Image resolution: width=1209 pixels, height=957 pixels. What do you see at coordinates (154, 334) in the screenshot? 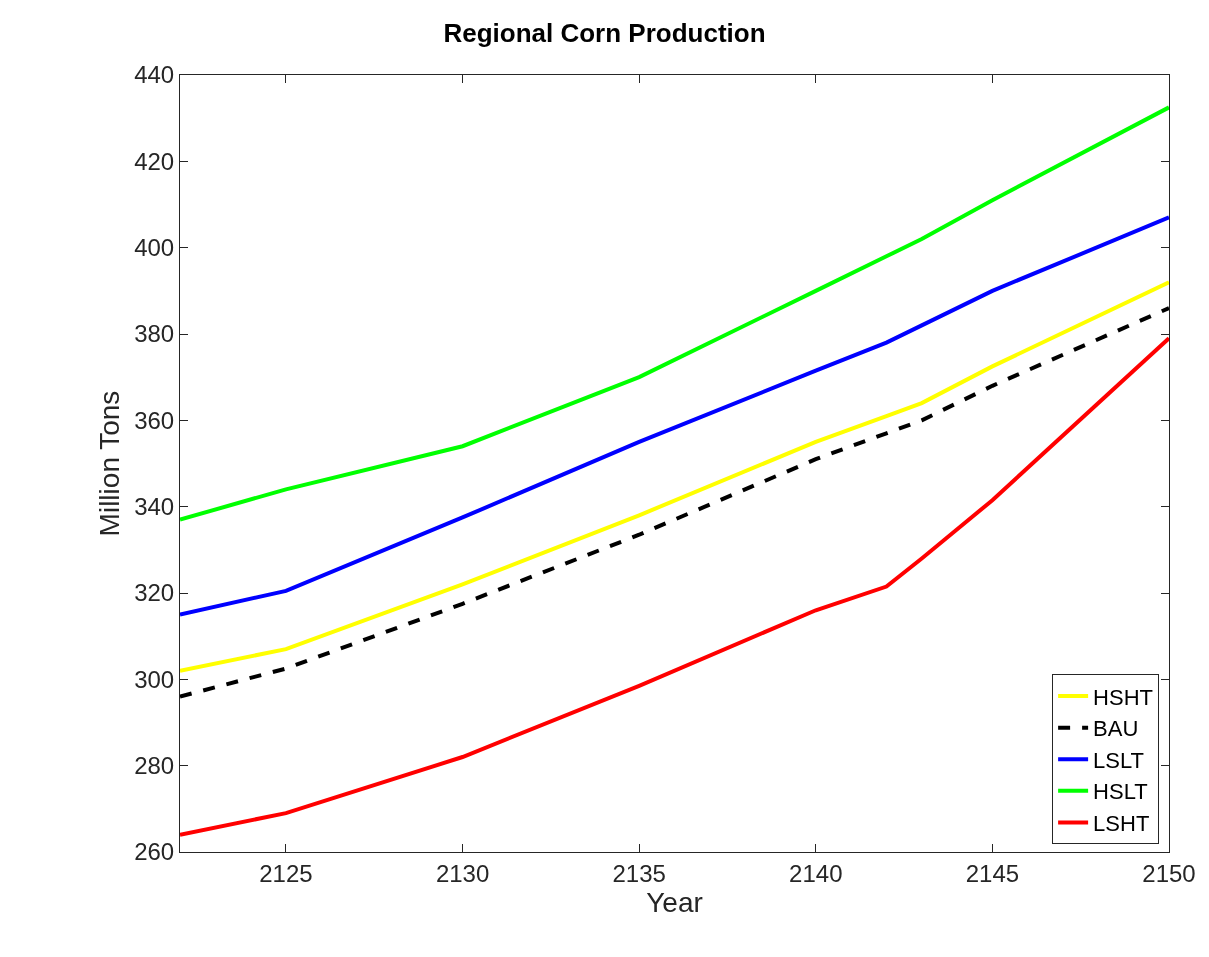
I see `y-tick-label: 380` at bounding box center [154, 334].